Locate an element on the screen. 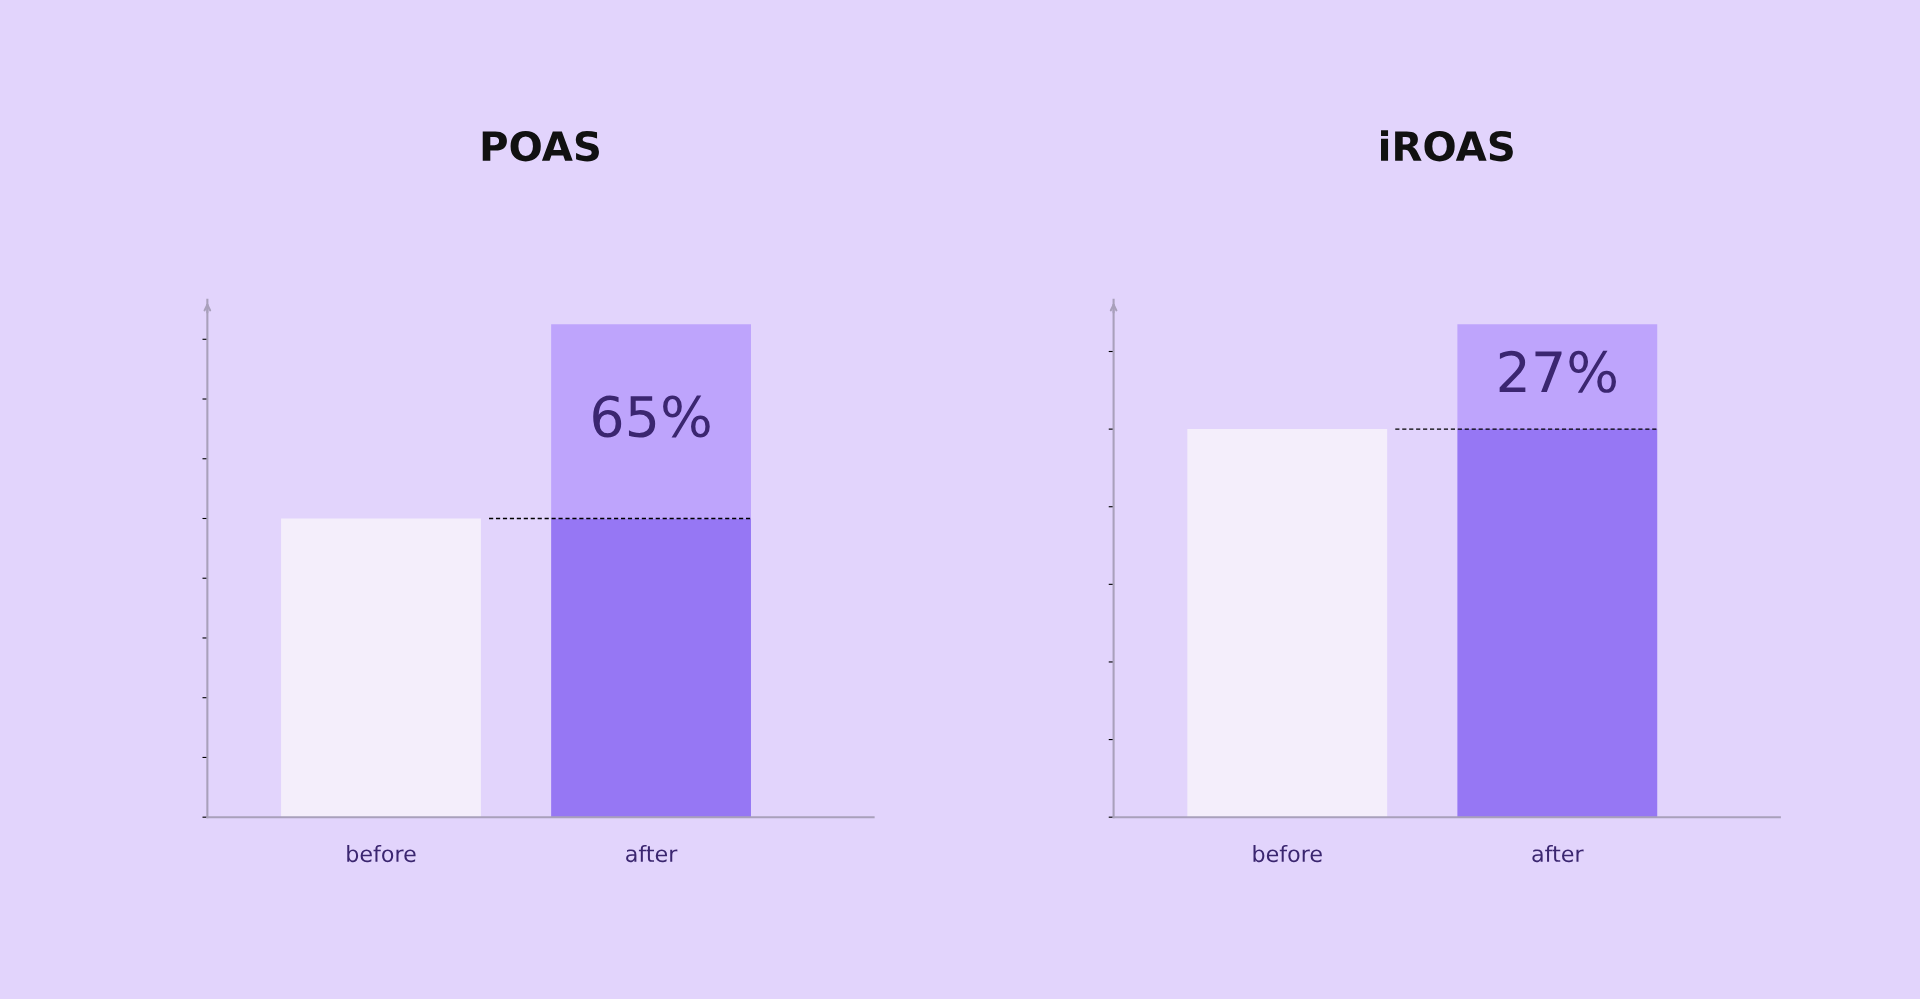 This screenshot has height=999, width=1920. chart-title: POAS is located at coordinates (540, 146).